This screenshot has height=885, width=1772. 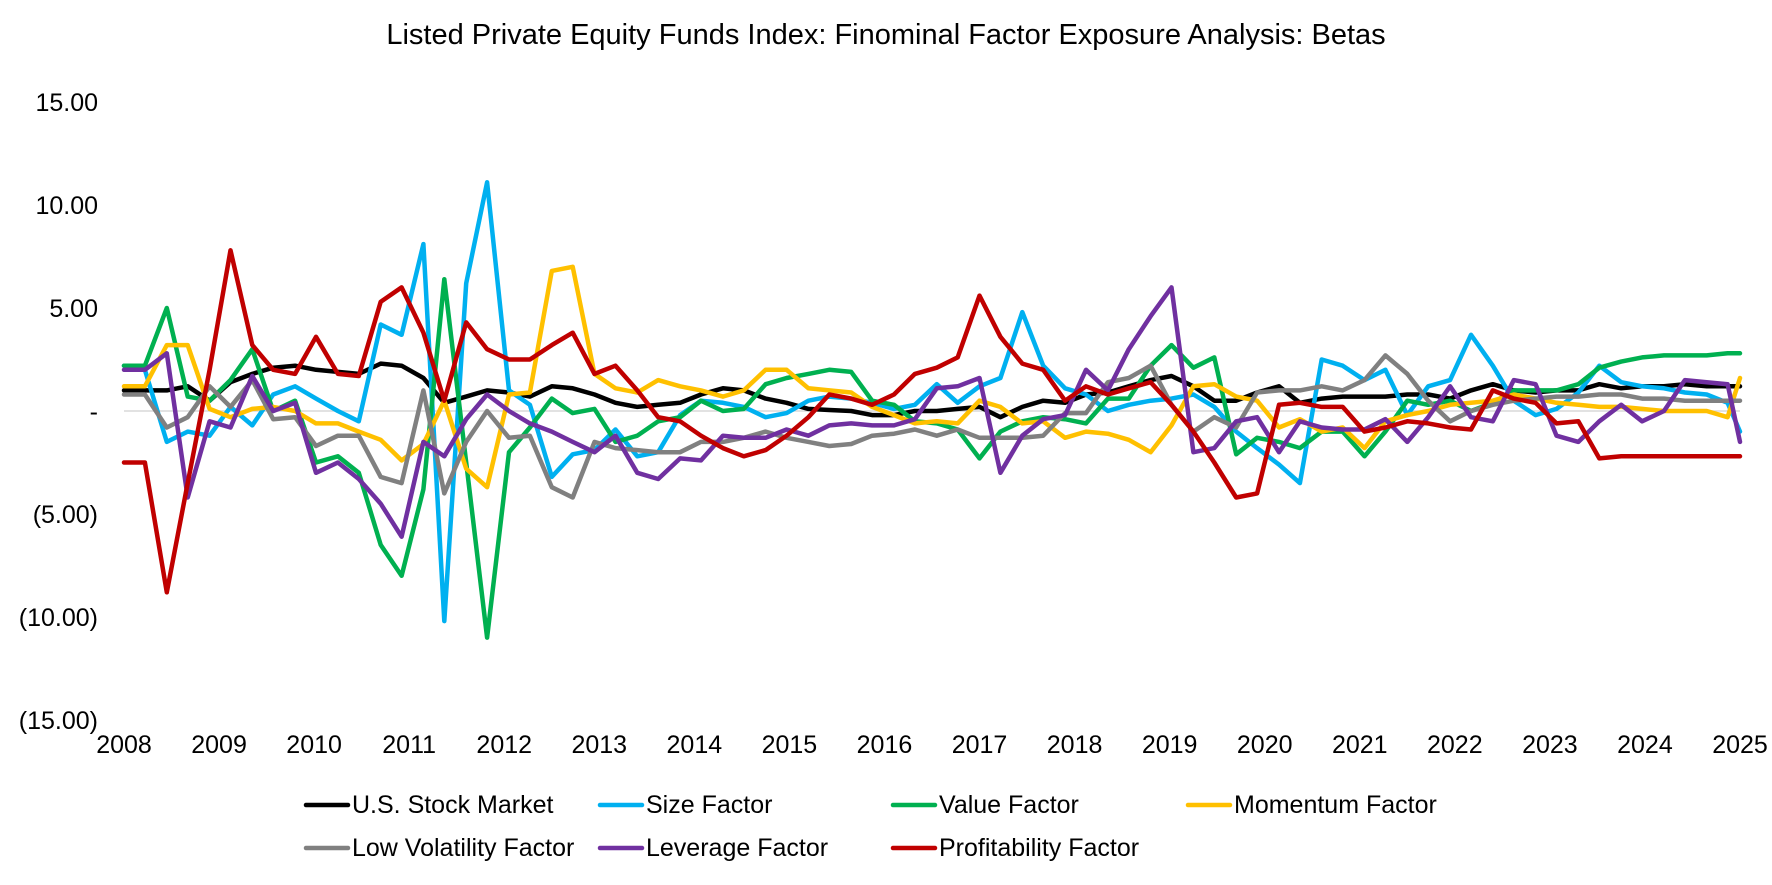 What do you see at coordinates (452, 805) in the screenshot?
I see `legend-label: U.S. Stock Market` at bounding box center [452, 805].